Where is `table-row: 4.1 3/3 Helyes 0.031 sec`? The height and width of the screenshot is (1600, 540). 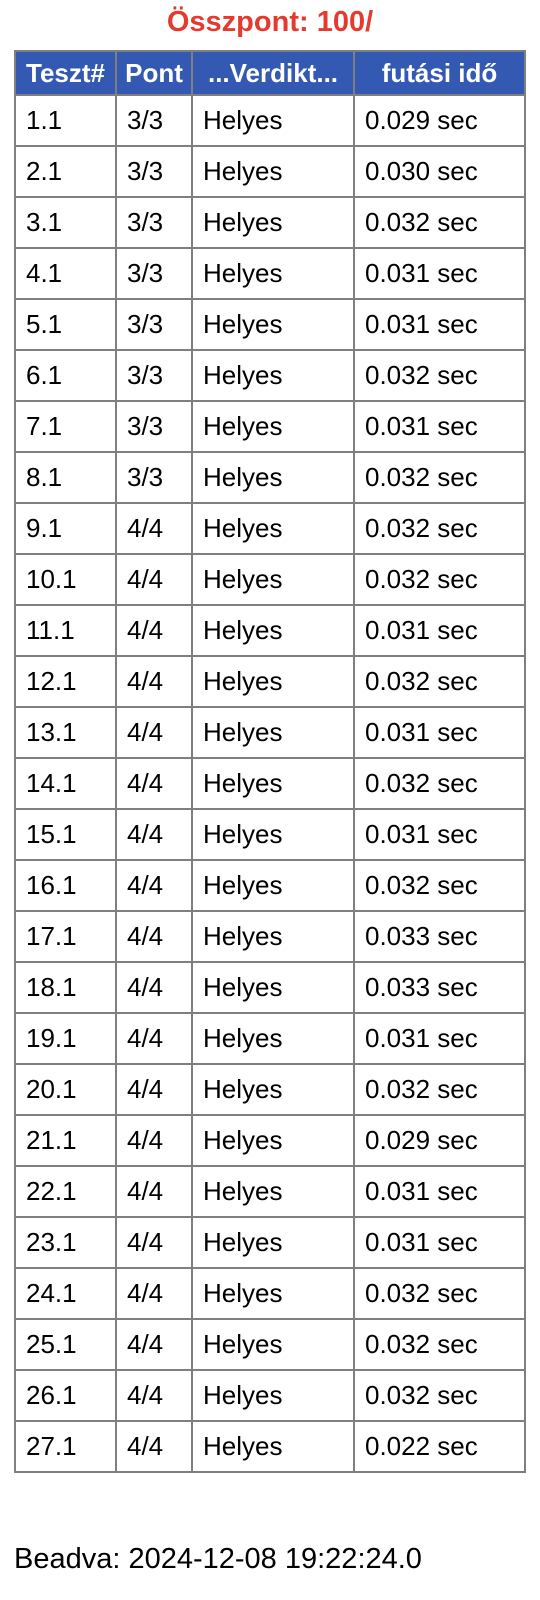
table-row: 4.1 3/3 Helyes 0.031 sec is located at coordinates (270, 273).